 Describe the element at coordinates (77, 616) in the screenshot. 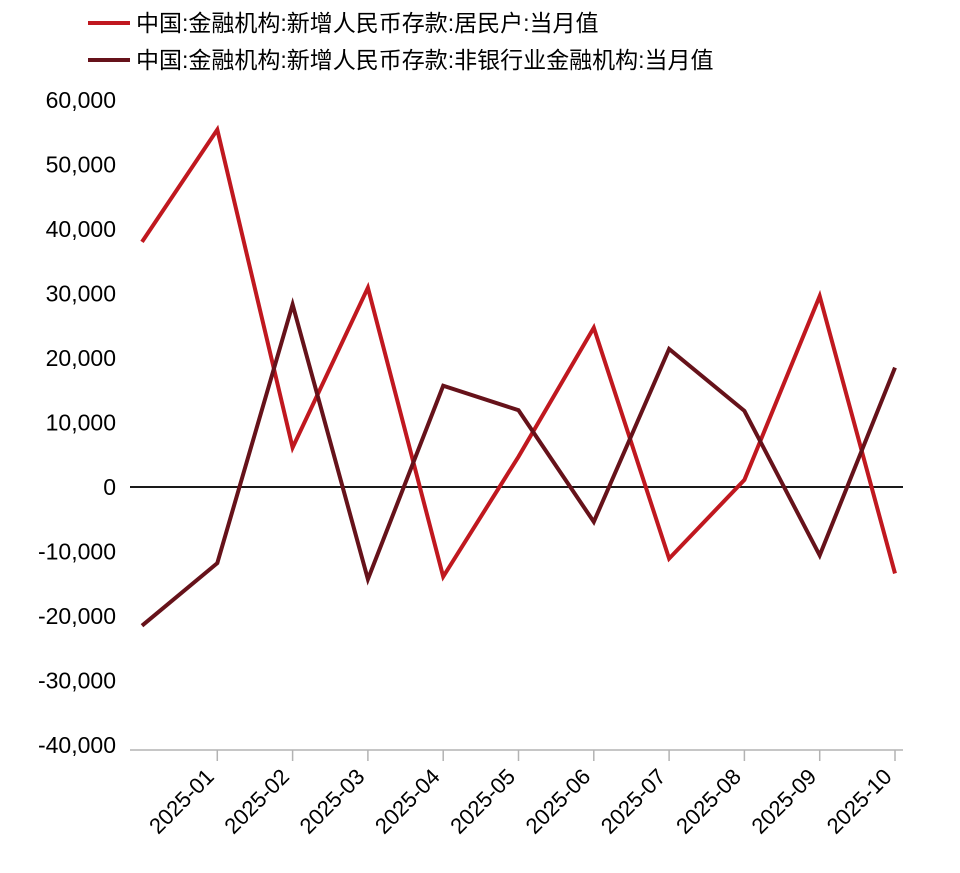

I see `y-axis-label: -20,000` at that location.